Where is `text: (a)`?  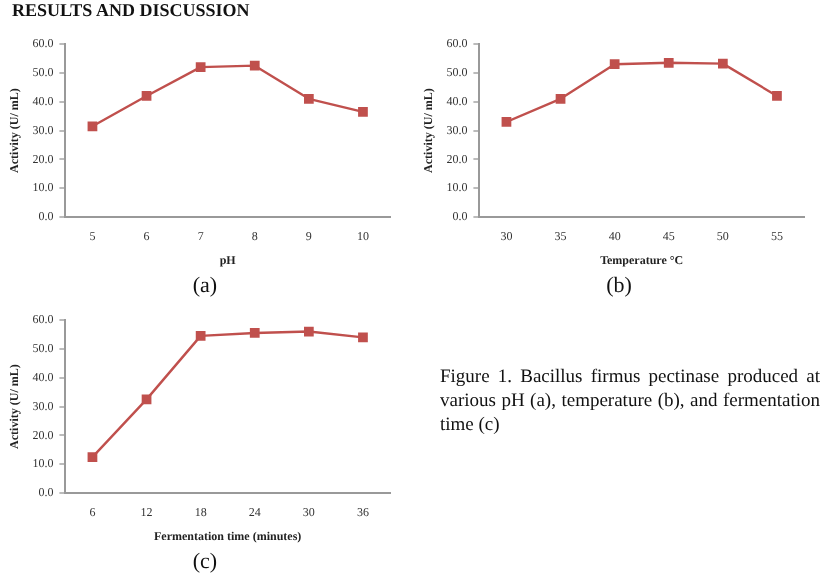
text: (a) is located at coordinates (205, 286).